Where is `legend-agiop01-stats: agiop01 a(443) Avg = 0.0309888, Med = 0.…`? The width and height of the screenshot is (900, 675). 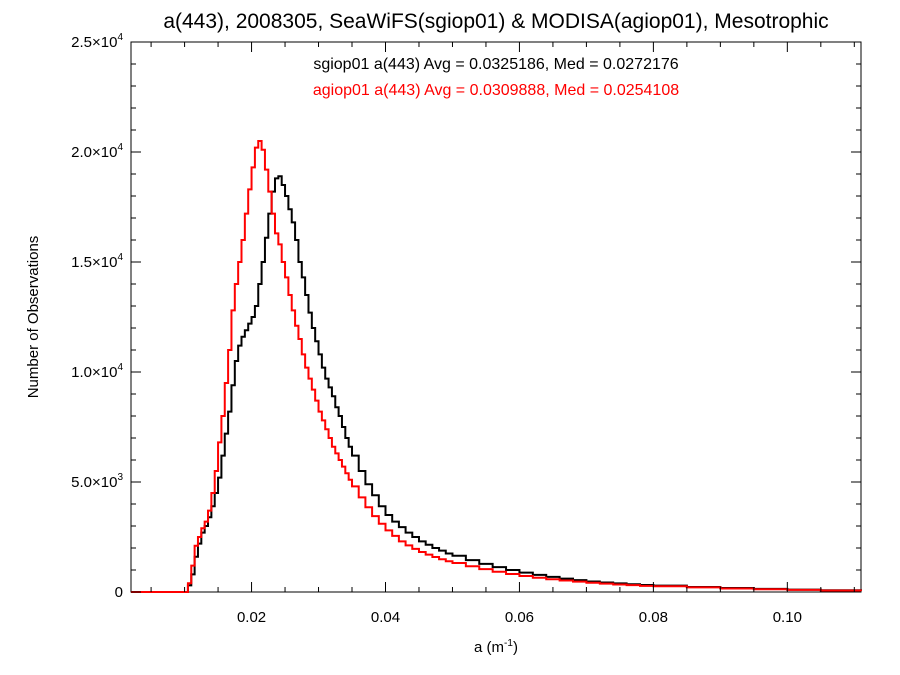
legend-agiop01-stats: agiop01 a(443) Avg = 0.0309888, Med = 0.… is located at coordinates (496, 90).